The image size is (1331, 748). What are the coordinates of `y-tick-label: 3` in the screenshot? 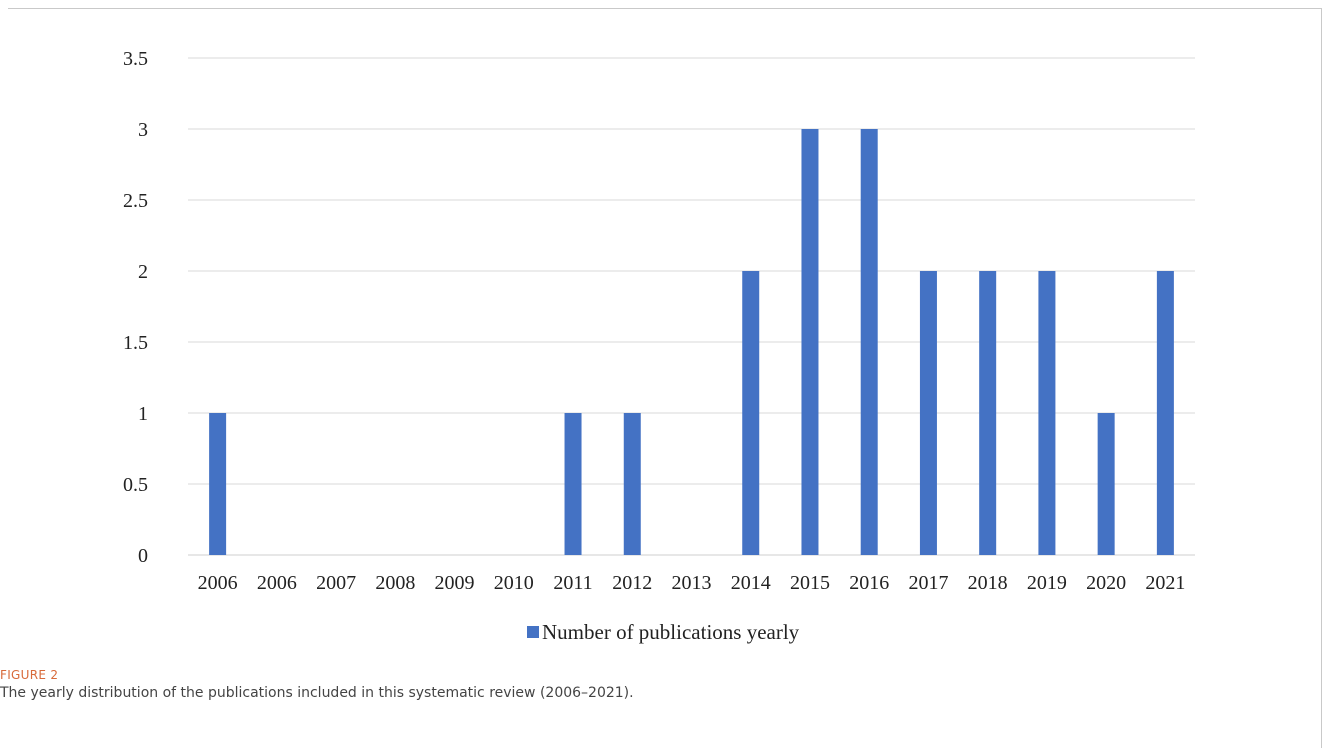 It's located at (143, 130).